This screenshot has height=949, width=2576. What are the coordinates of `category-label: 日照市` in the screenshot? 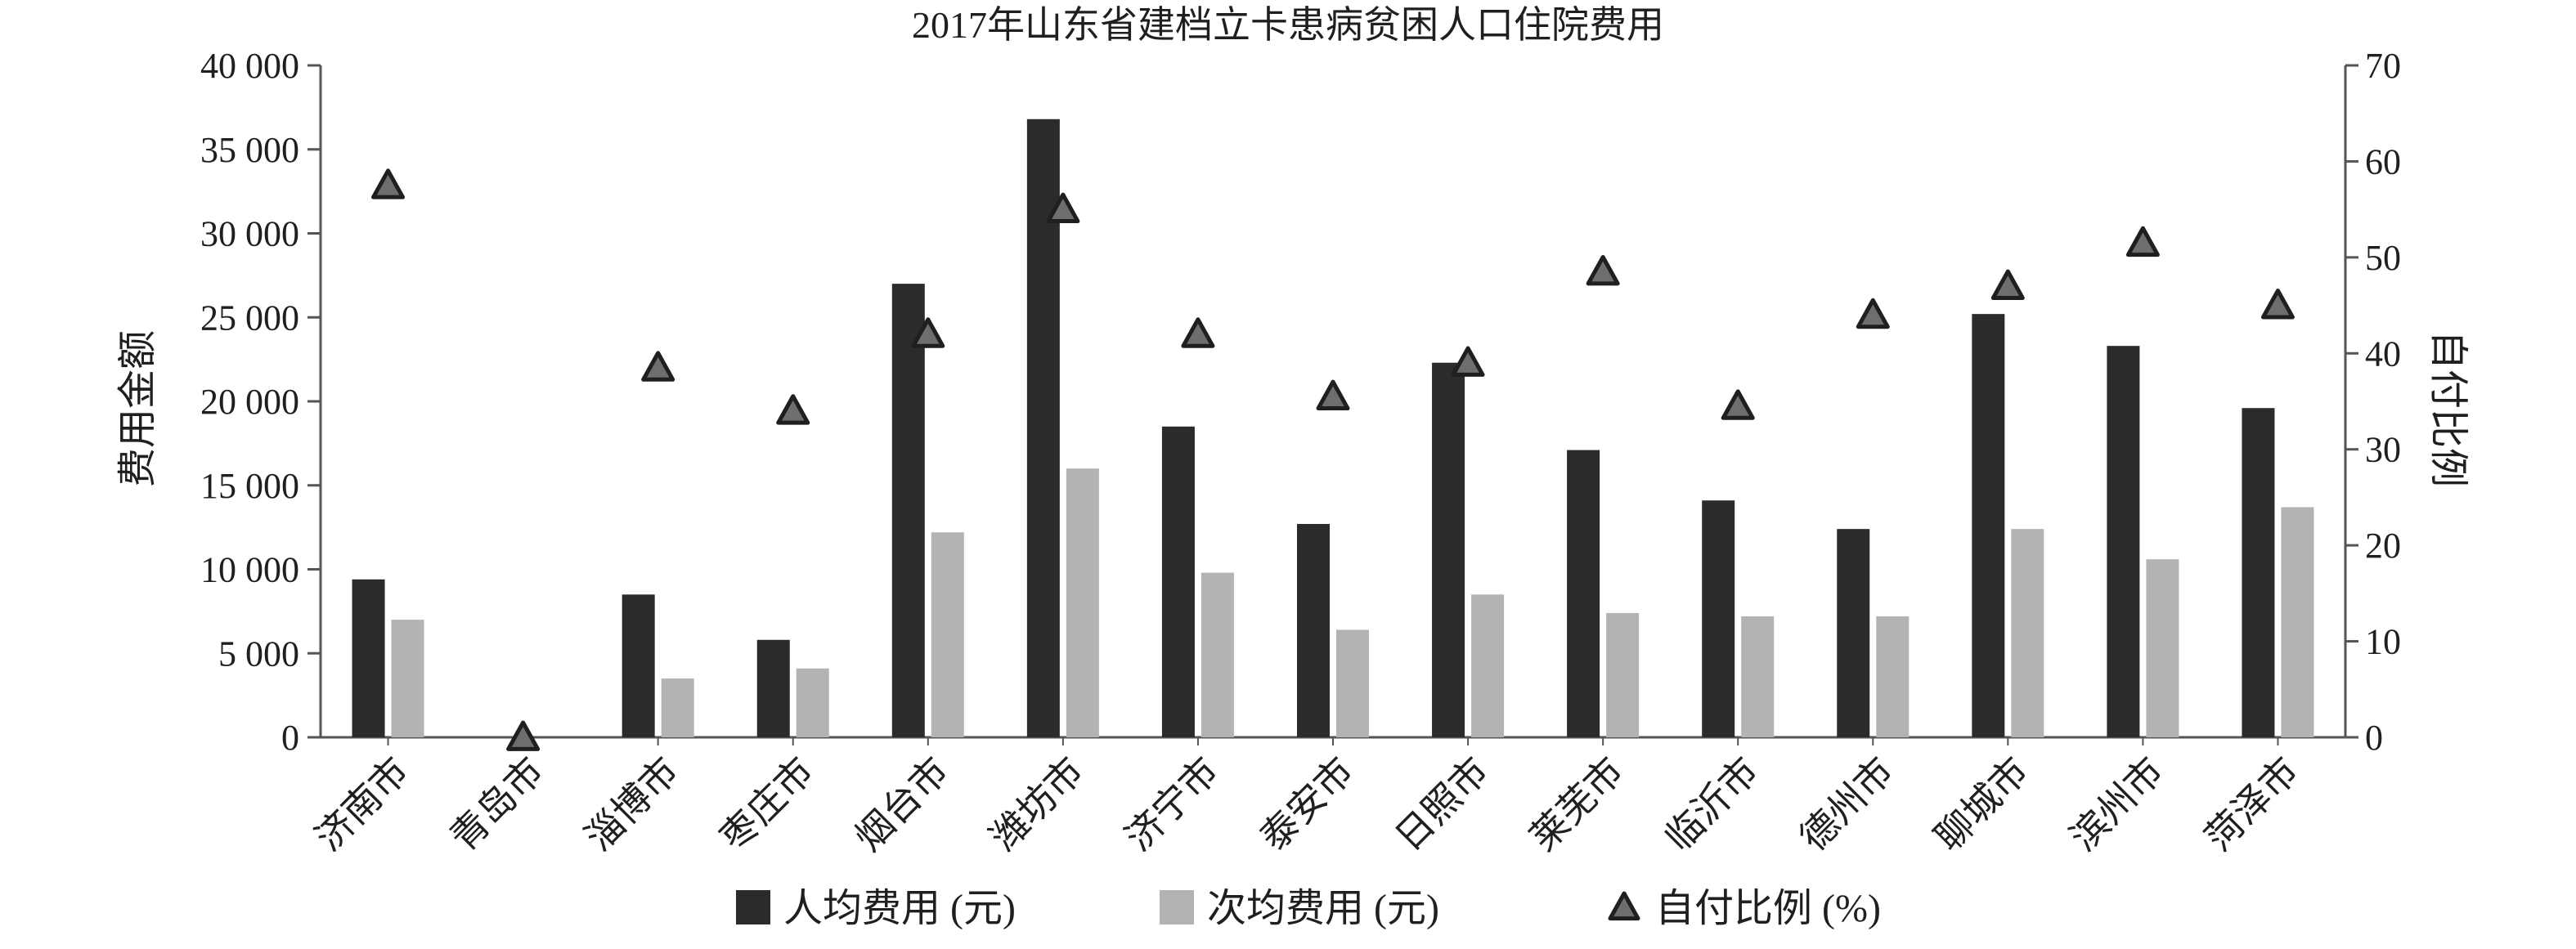 It's located at (1442, 804).